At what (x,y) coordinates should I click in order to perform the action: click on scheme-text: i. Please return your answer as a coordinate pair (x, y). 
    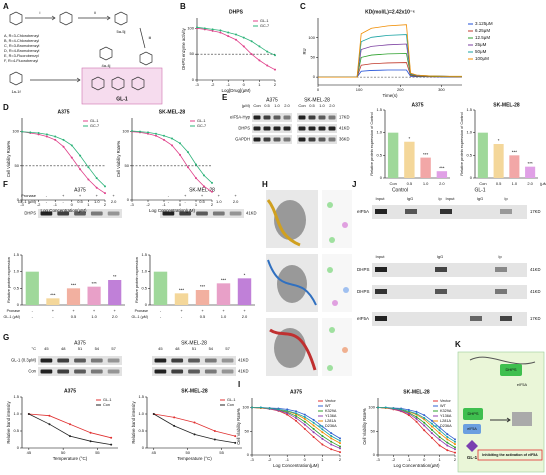
    Looking at the image, I should click on (40, 12).